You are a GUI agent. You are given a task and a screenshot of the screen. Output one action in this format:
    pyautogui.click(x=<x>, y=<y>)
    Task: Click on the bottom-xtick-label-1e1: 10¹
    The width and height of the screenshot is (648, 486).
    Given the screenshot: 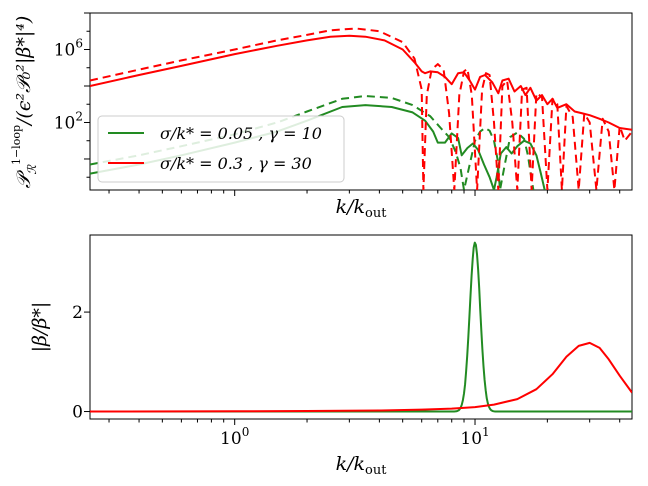 What is the action you would take?
    pyautogui.click(x=474, y=437)
    